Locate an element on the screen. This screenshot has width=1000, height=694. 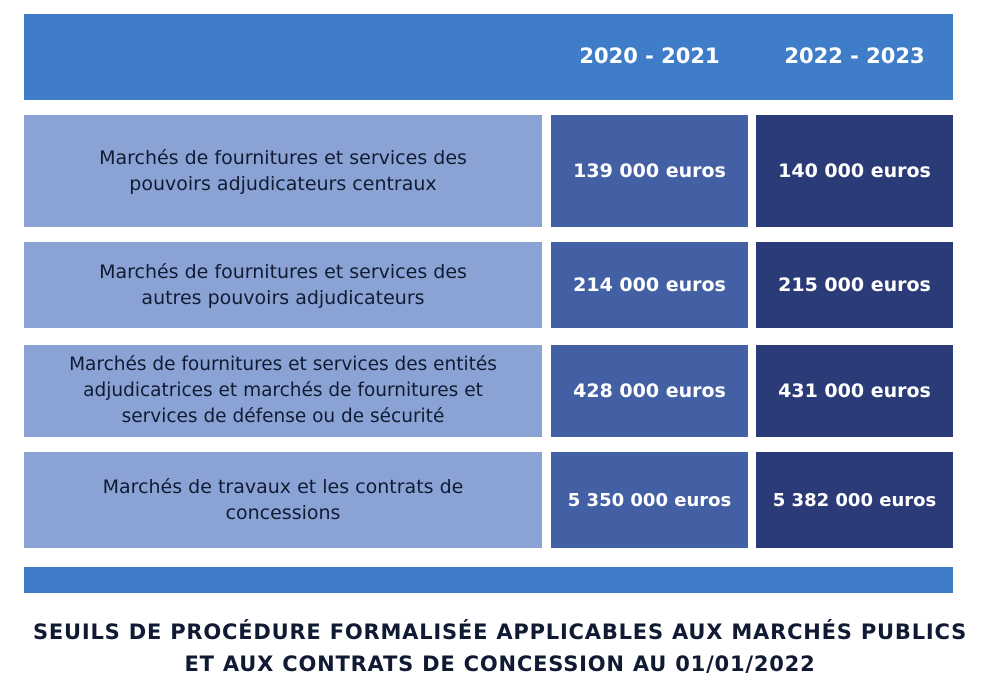
row-2-value-2022-2023: 215 000 euros is located at coordinates (854, 285).